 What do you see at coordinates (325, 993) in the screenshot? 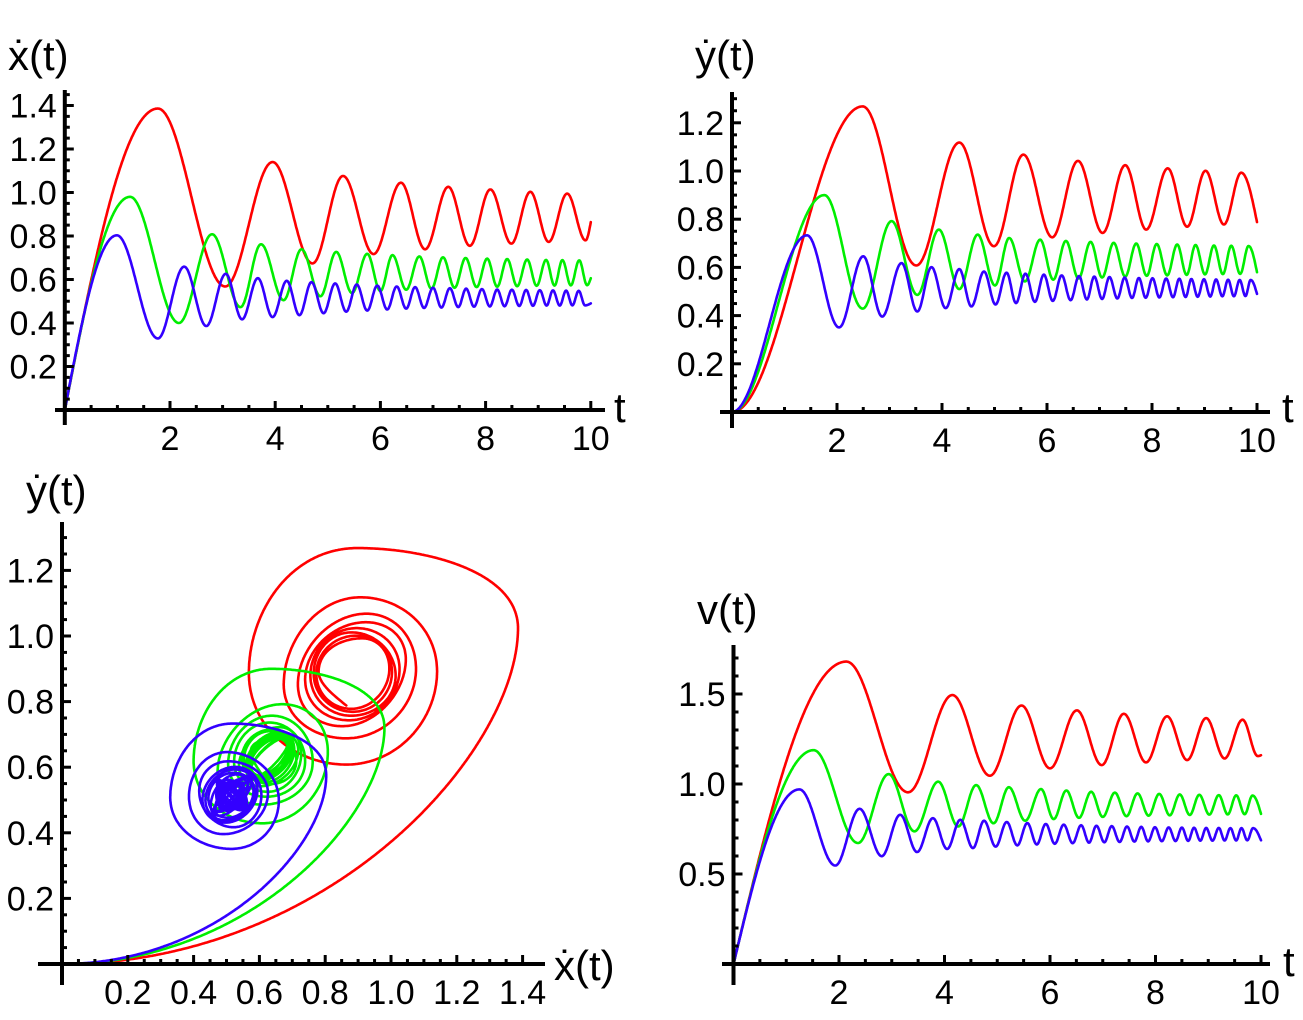
I see `x-tick-label: 0.8` at bounding box center [325, 993].